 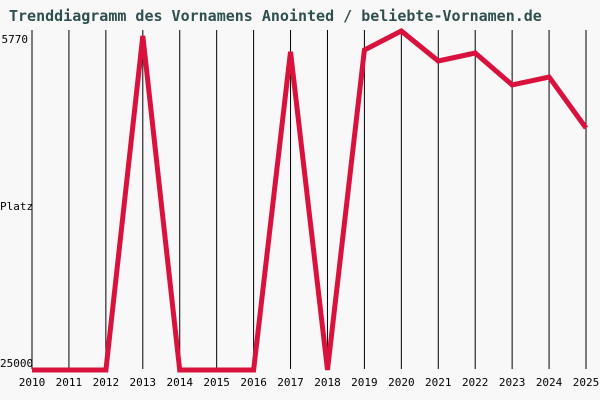 I want to click on x-axis-year-label: 2022, so click(x=475, y=382).